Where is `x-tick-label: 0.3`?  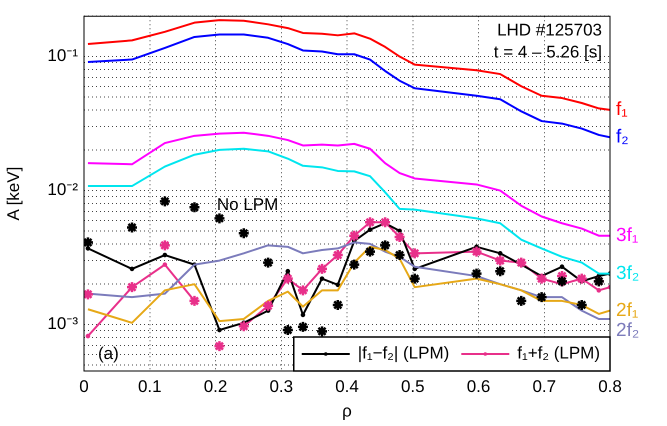 x-tick-label: 0.3 is located at coordinates (281, 386).